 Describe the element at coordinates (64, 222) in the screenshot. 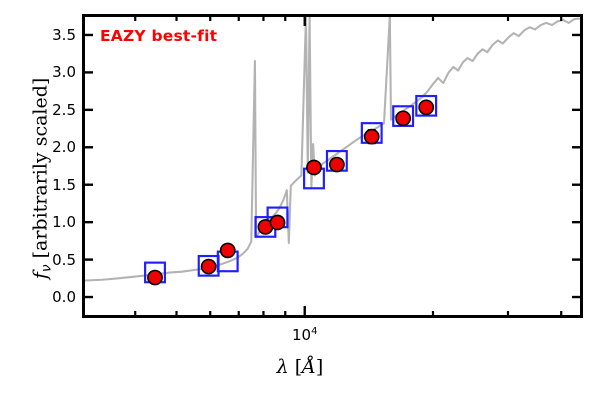

I see `y-tick-label: 1.0` at that location.